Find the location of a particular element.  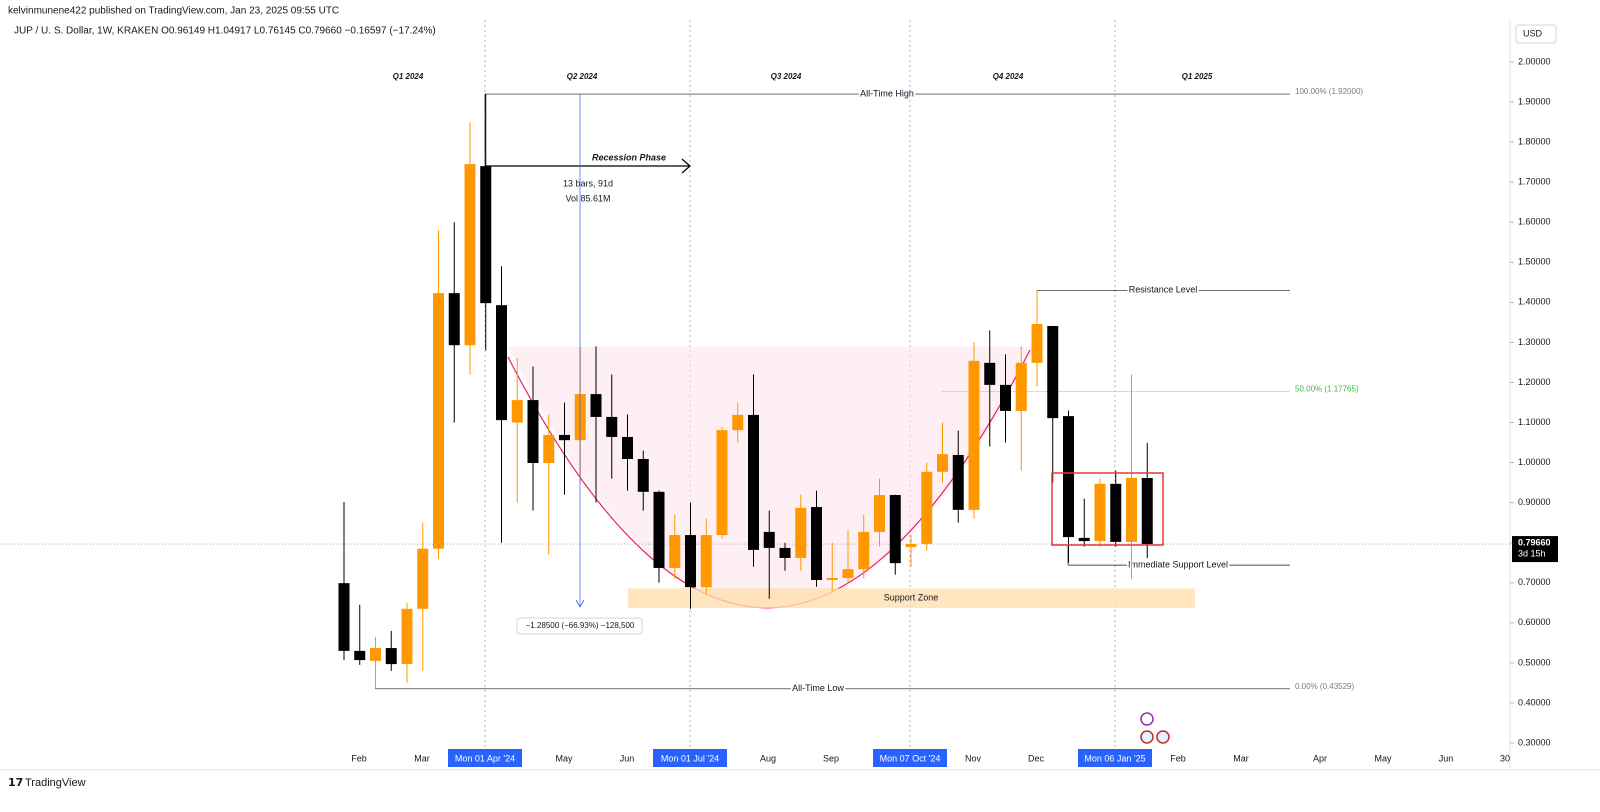

cup-area is located at coordinates (771, 478).